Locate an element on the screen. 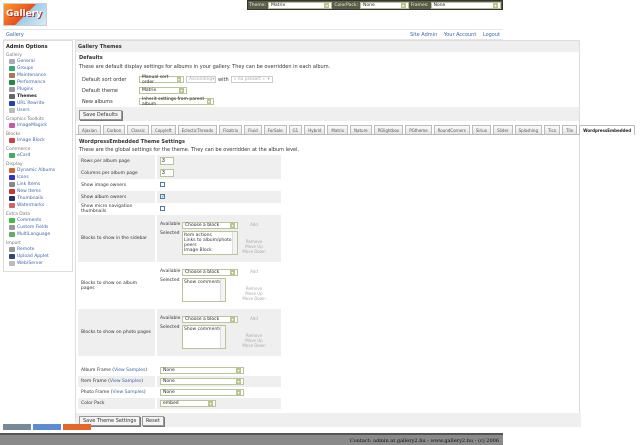 The image size is (640, 445). cols-input is located at coordinates (167, 173).